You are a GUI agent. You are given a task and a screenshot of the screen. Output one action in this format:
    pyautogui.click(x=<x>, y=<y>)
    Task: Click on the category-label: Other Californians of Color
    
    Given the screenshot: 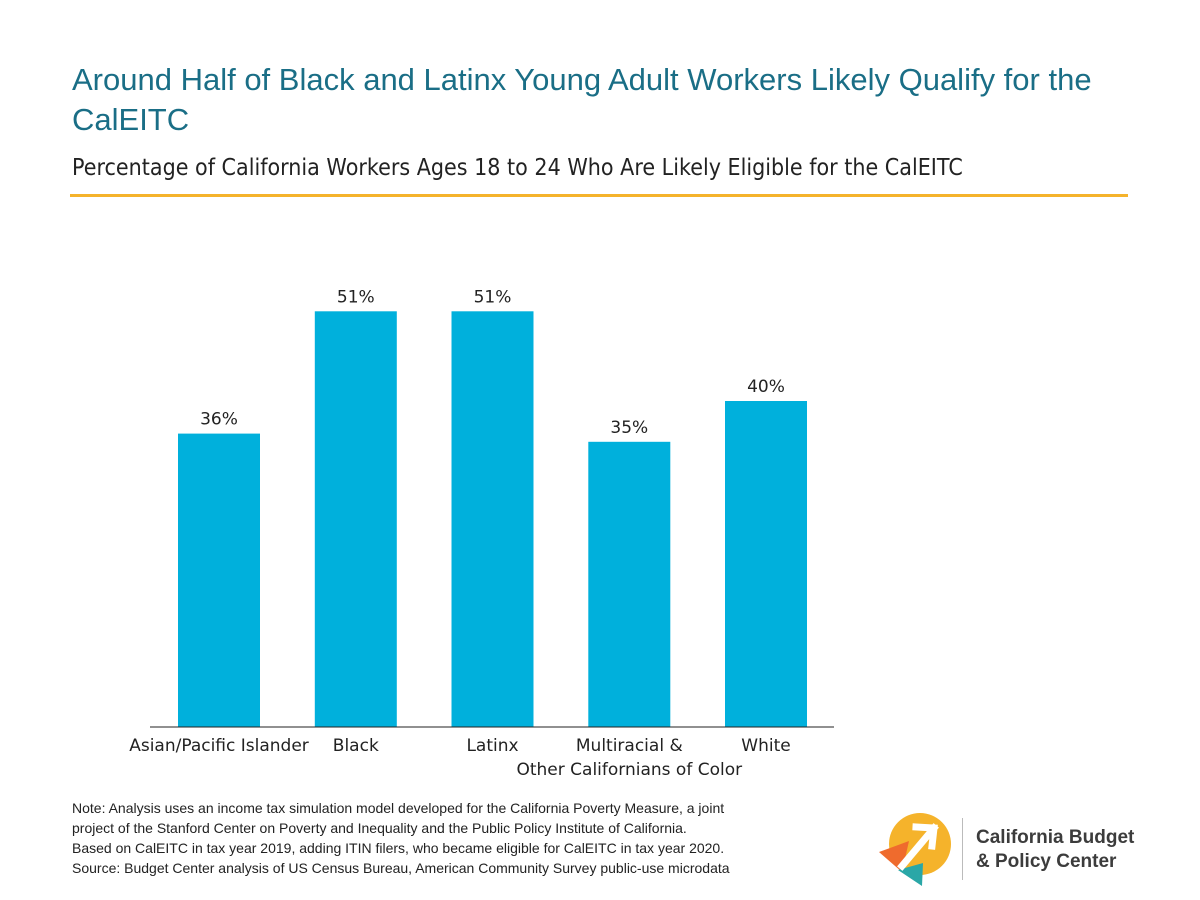 What is the action you would take?
    pyautogui.click(x=629, y=770)
    